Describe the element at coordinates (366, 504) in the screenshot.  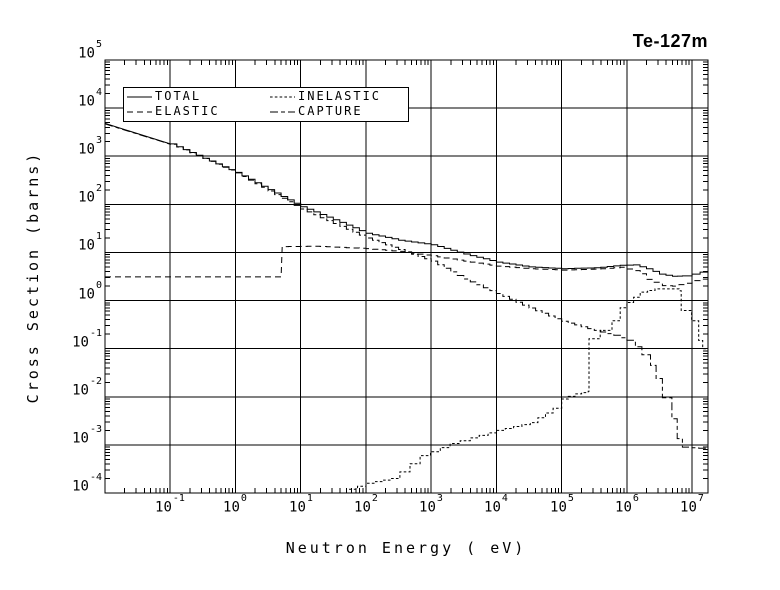
I see `x-tick-label: 10²` at that location.